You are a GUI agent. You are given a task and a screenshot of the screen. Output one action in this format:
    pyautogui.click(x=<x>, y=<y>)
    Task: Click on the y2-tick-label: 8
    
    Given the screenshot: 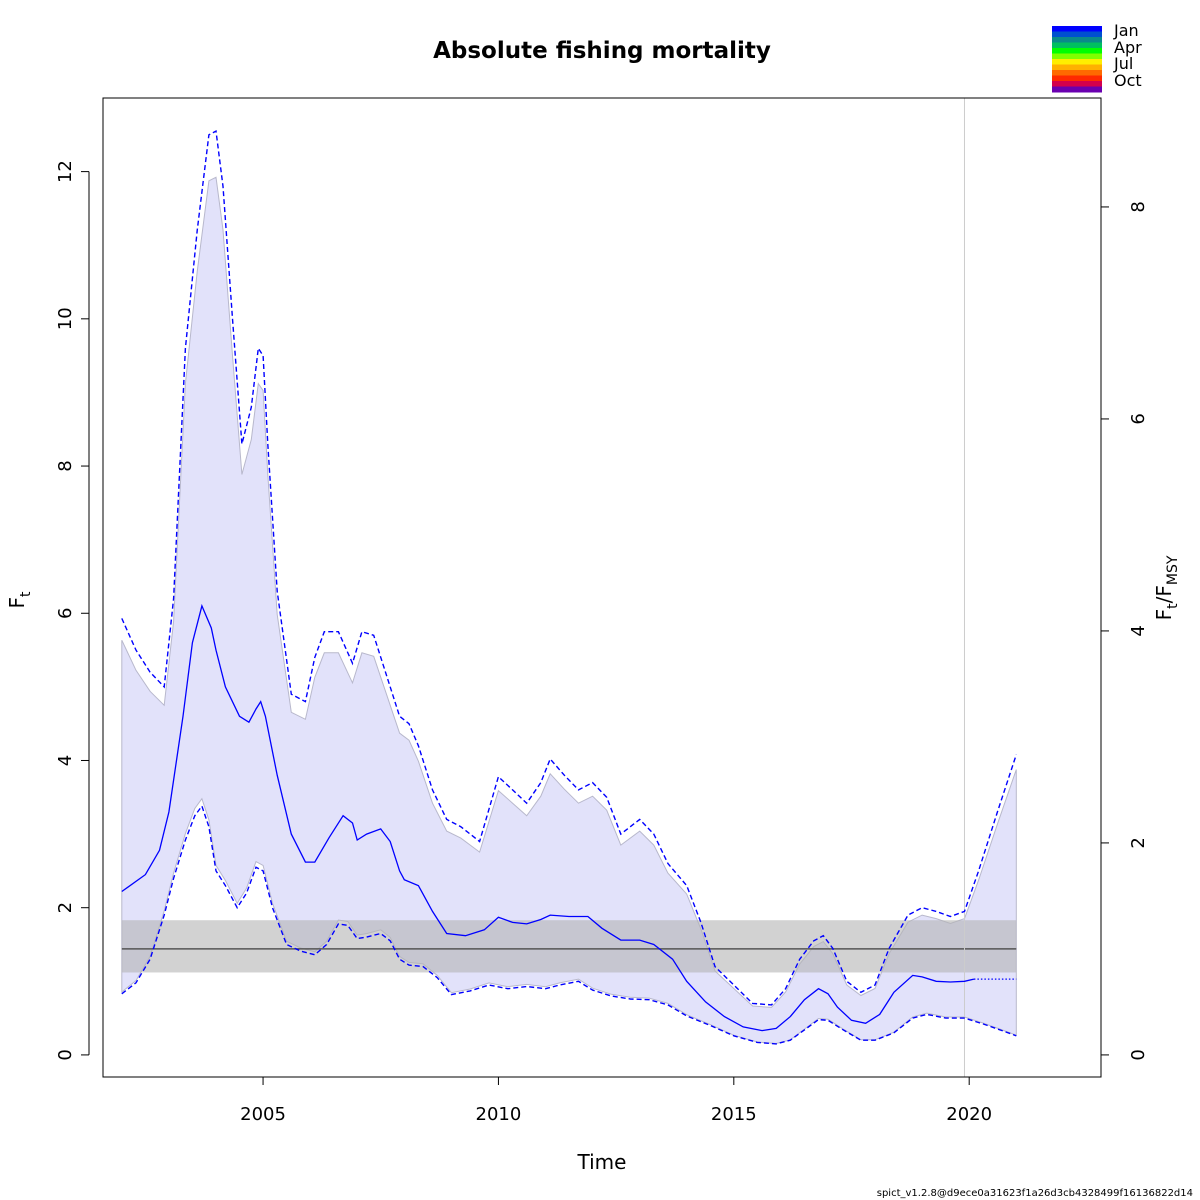 What is the action you would take?
    pyautogui.click(x=1138, y=206)
    